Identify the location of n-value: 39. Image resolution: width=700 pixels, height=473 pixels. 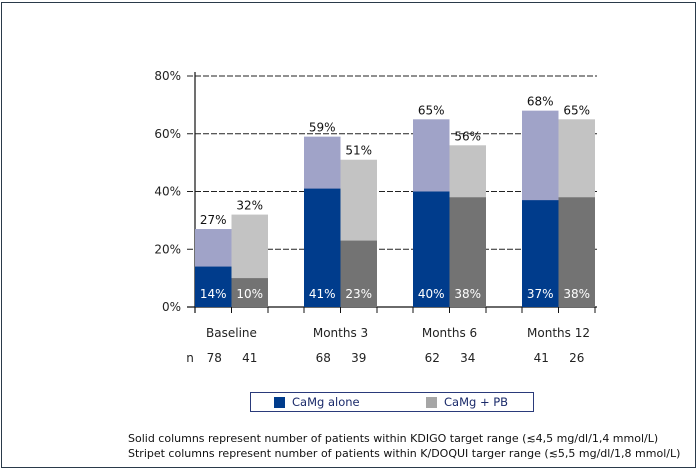
(358, 358).